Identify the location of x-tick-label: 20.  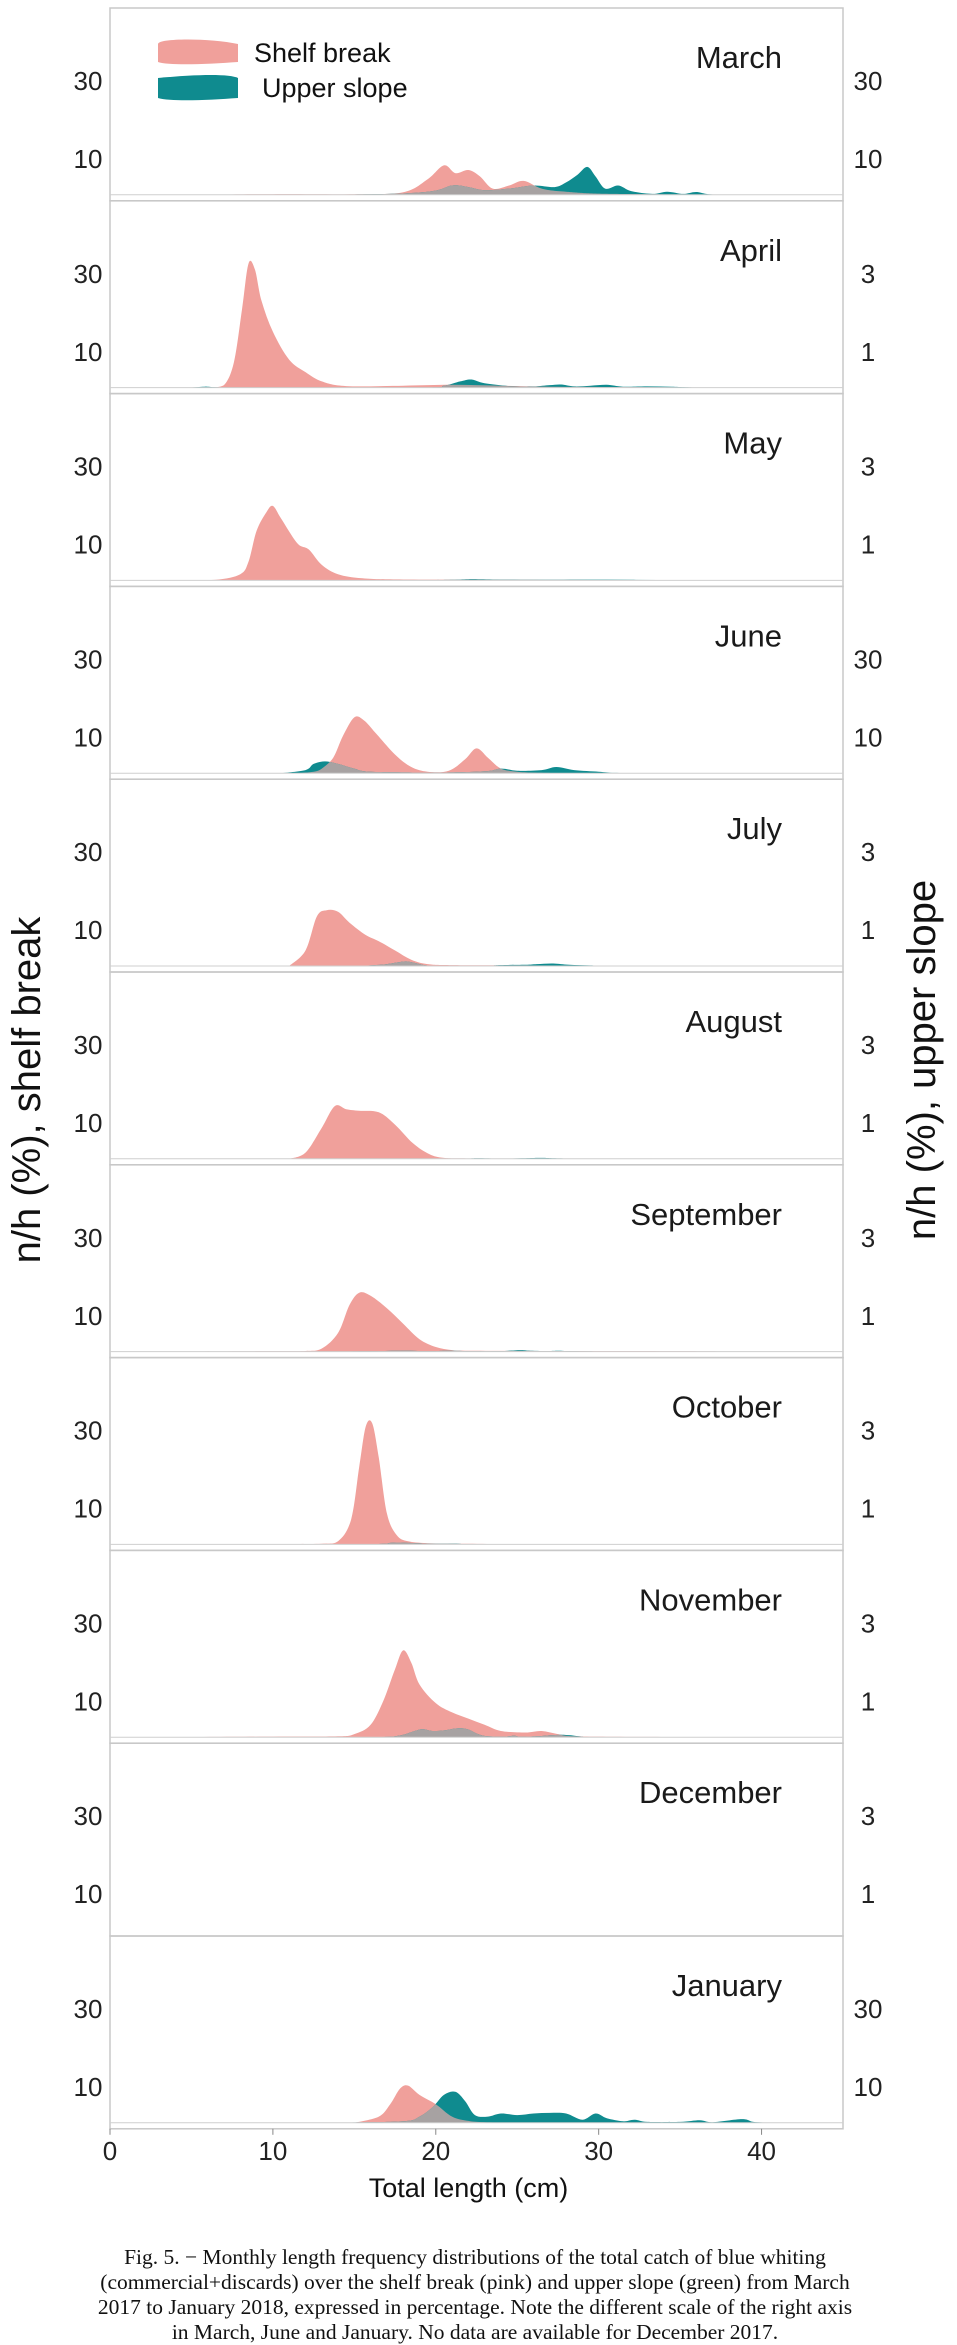
(435, 2151).